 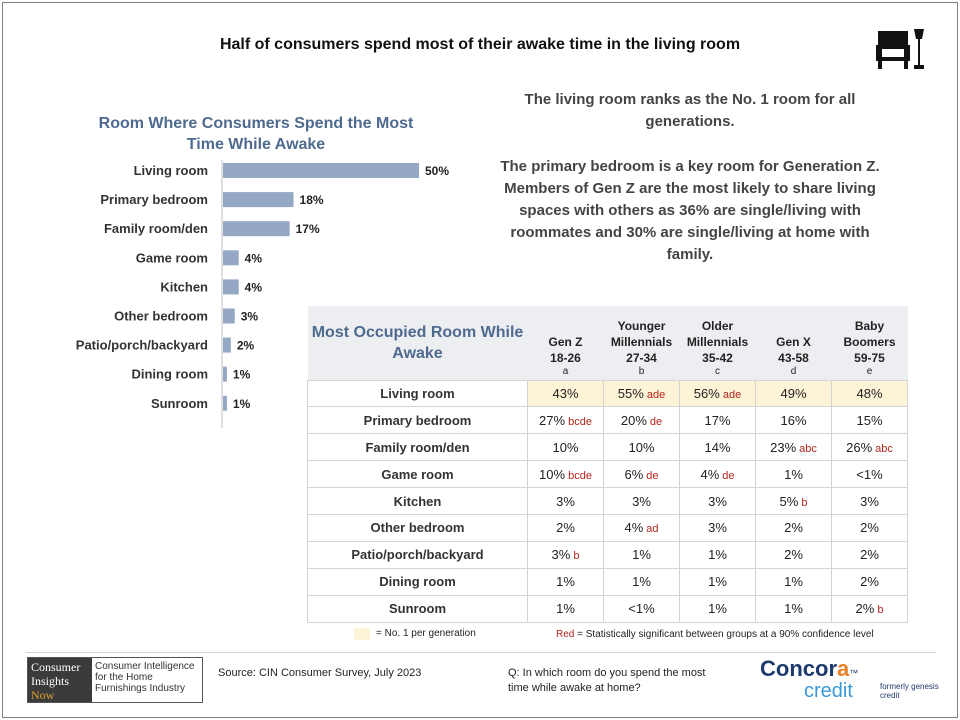 What do you see at coordinates (607, 474) in the screenshot?
I see `table-row: Game room 10% bcde 6% de 4% de 1% <1%` at bounding box center [607, 474].